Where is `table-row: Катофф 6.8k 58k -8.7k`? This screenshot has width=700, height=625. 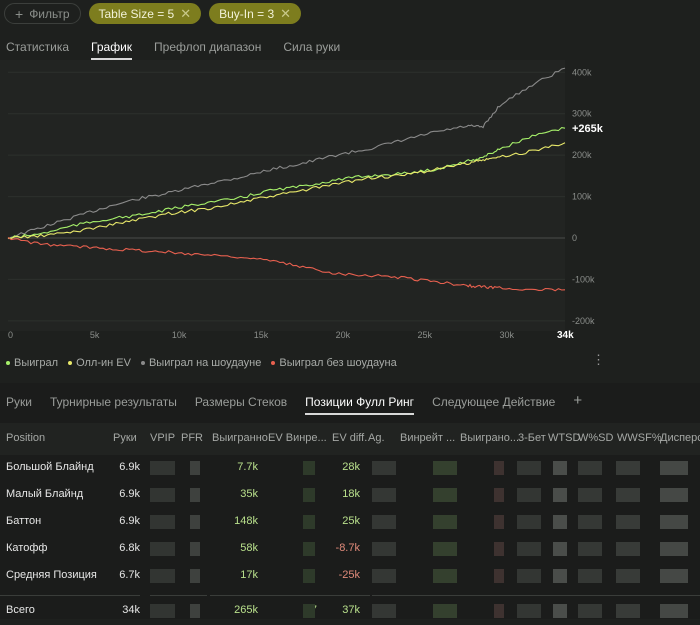 table-row: Катофф 6.8k 58k -8.7k is located at coordinates (350, 549).